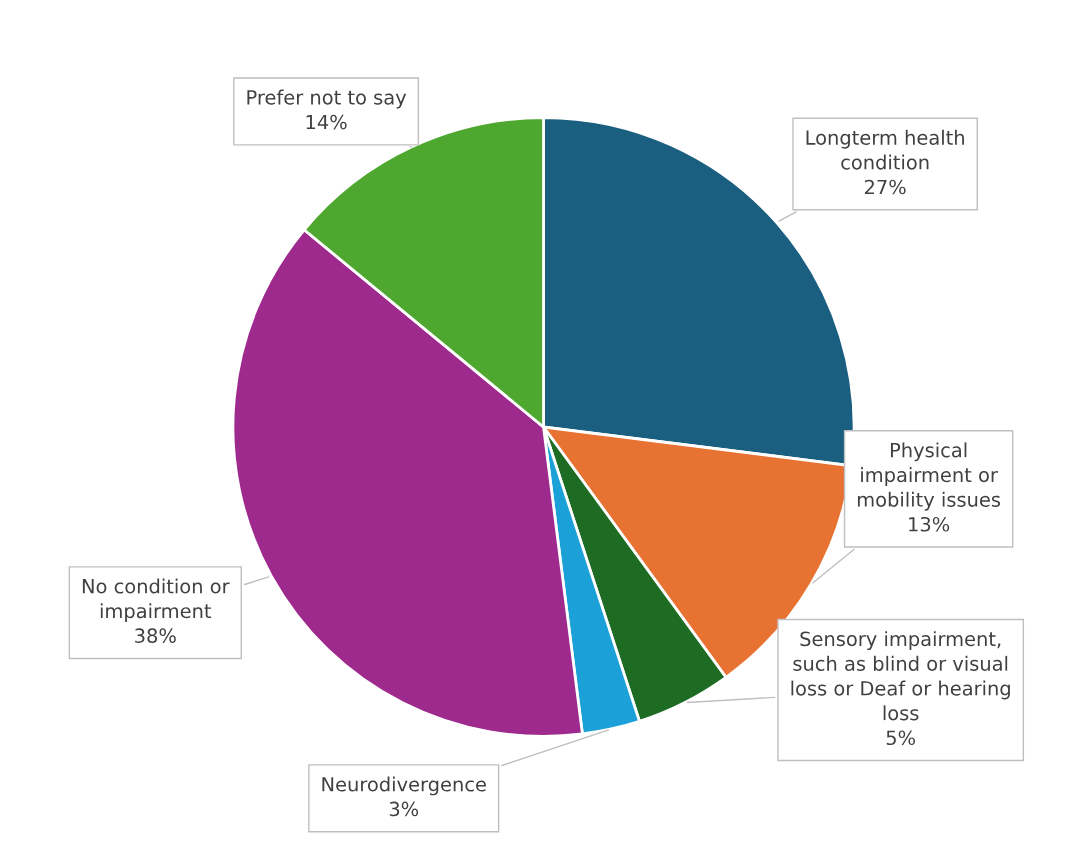 This screenshot has height=854, width=1087. I want to click on slice-label: Longterm health condition, so click(885, 149).